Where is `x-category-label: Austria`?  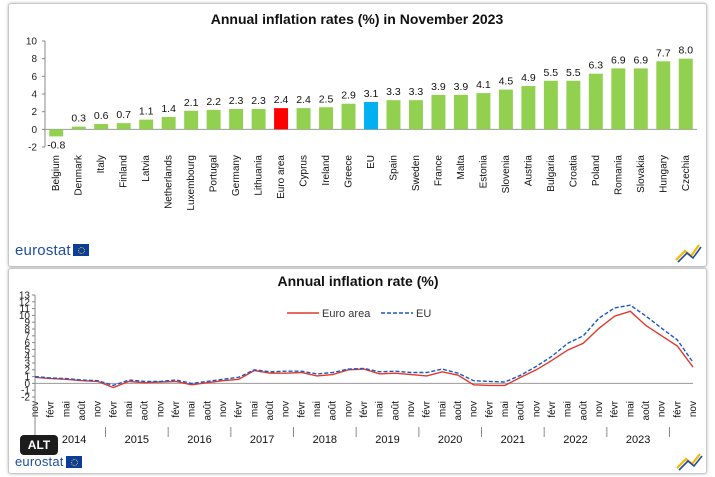
x-category-label: Austria is located at coordinates (528, 171).